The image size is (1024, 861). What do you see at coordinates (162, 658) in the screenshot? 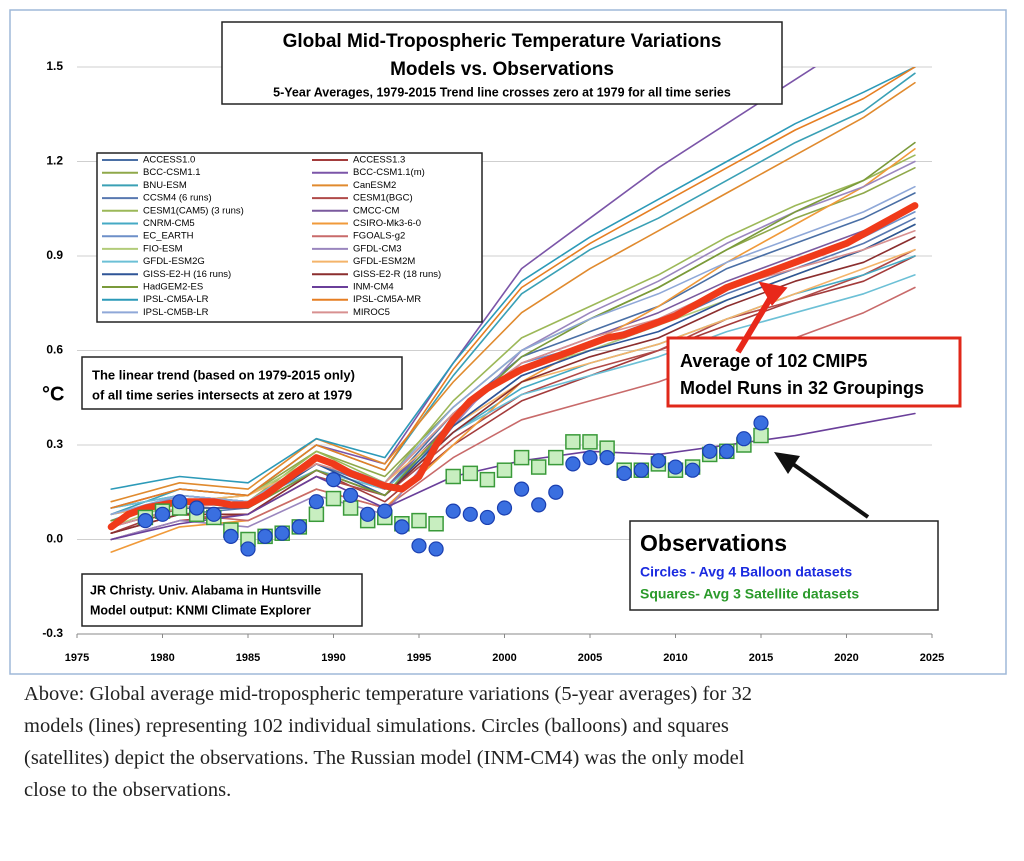
I see `x-tick-label: 1980` at bounding box center [162, 658].